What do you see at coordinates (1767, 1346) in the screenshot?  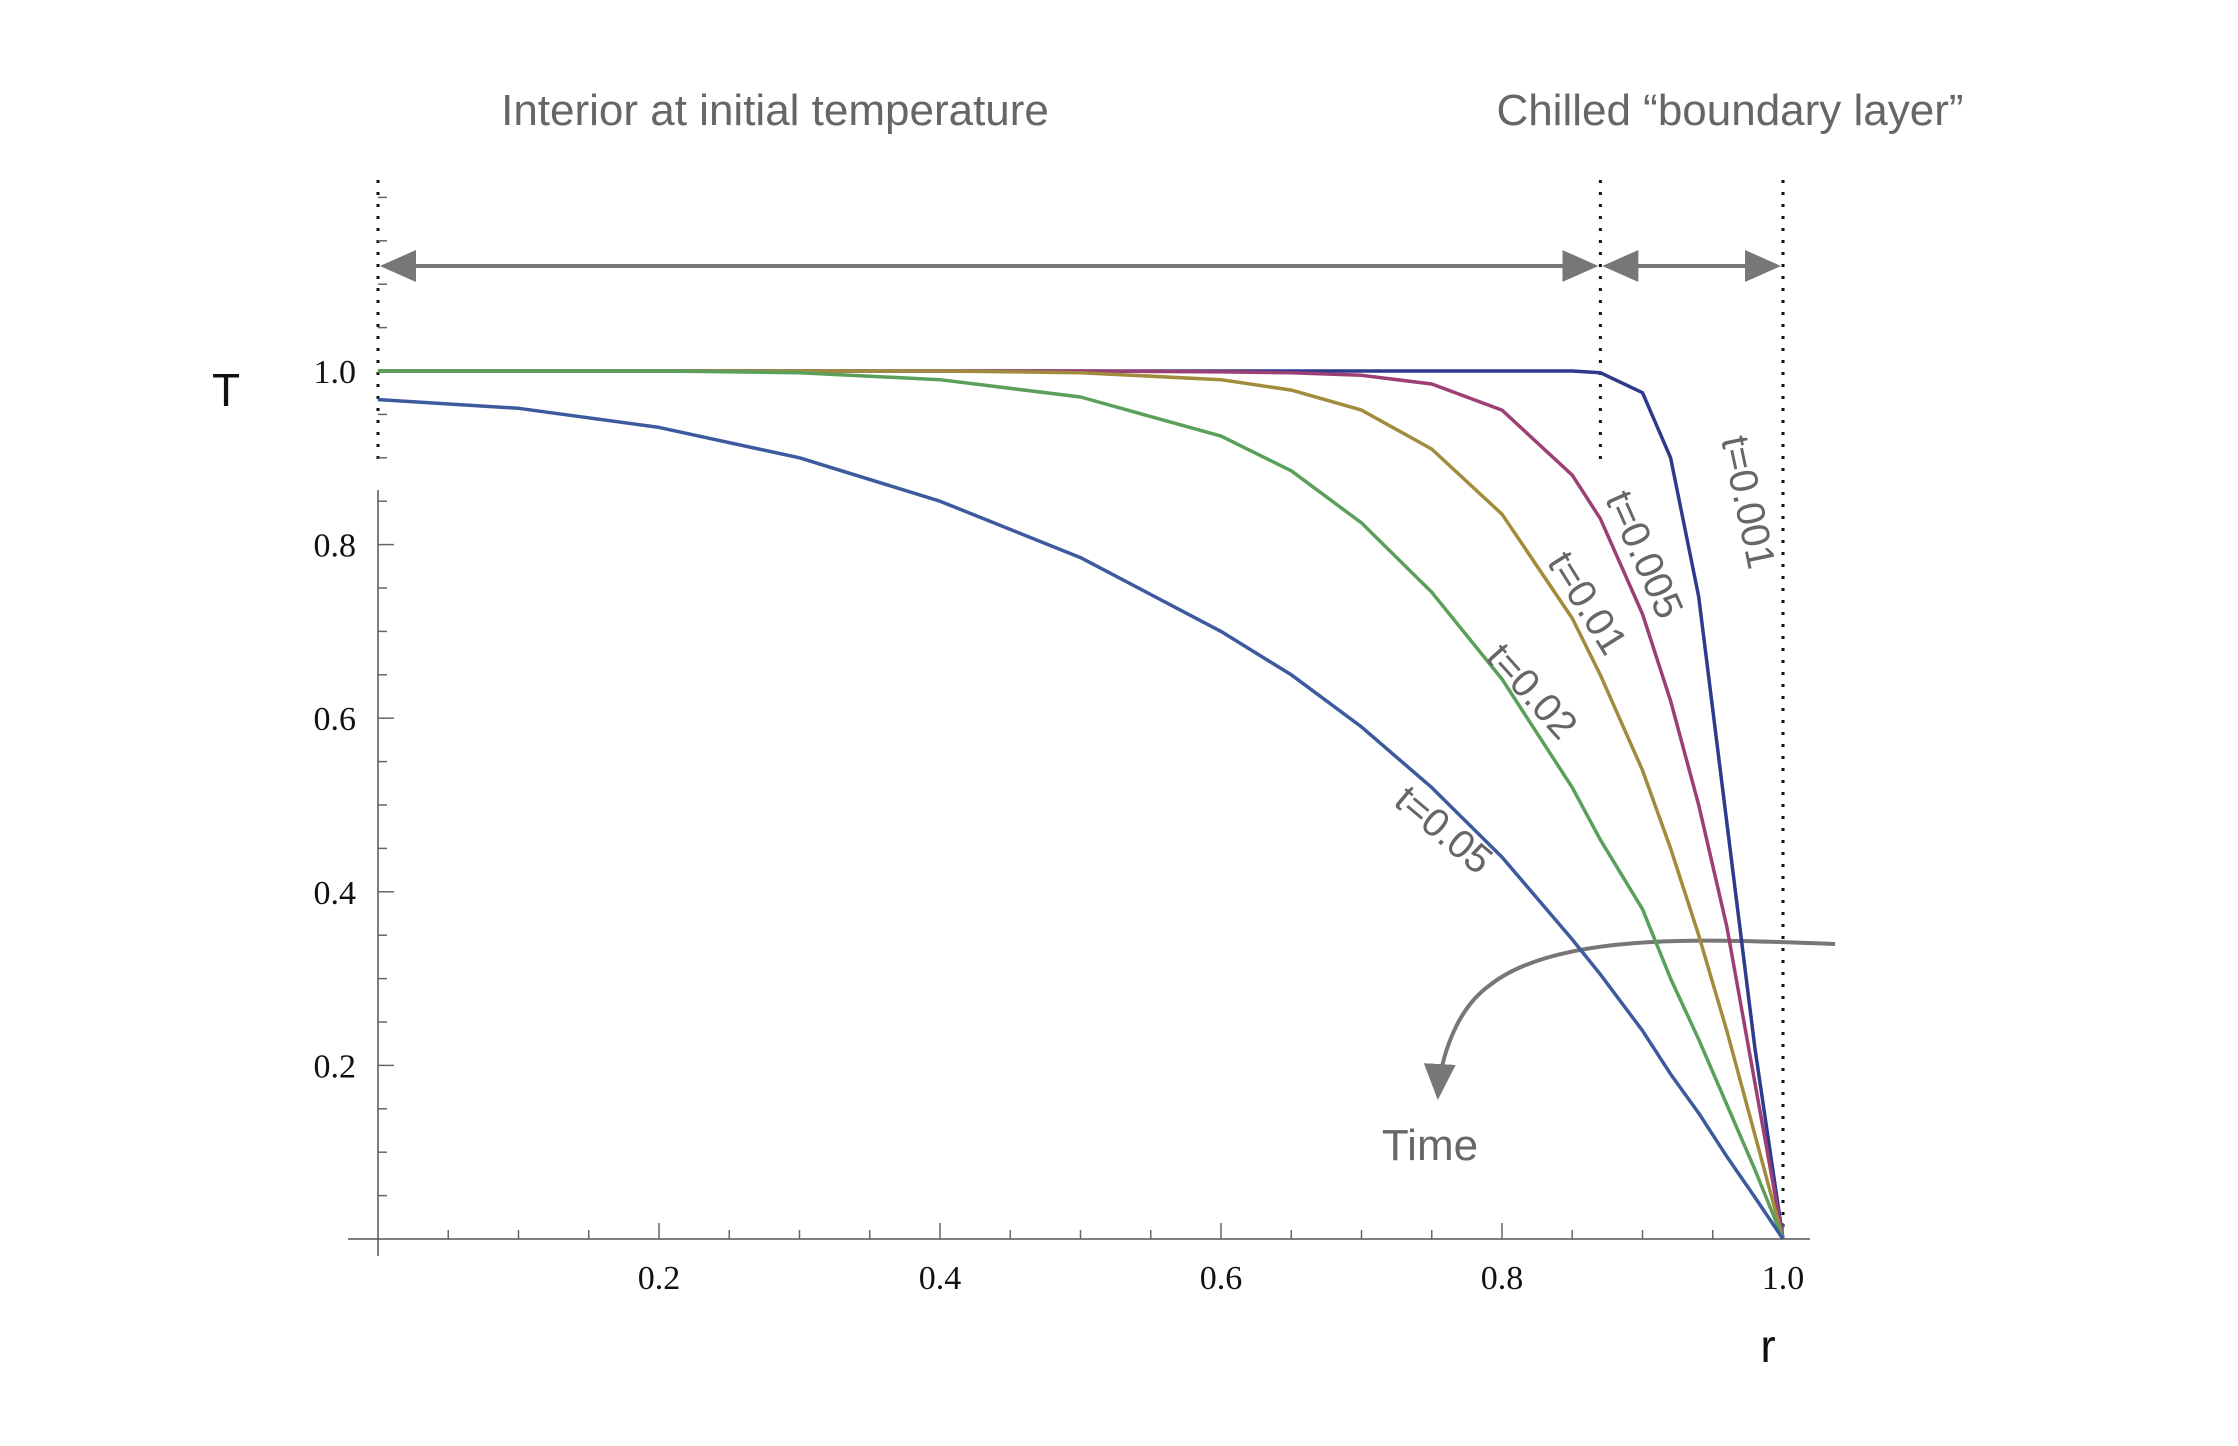 I see `x-axis-title: r` at bounding box center [1767, 1346].